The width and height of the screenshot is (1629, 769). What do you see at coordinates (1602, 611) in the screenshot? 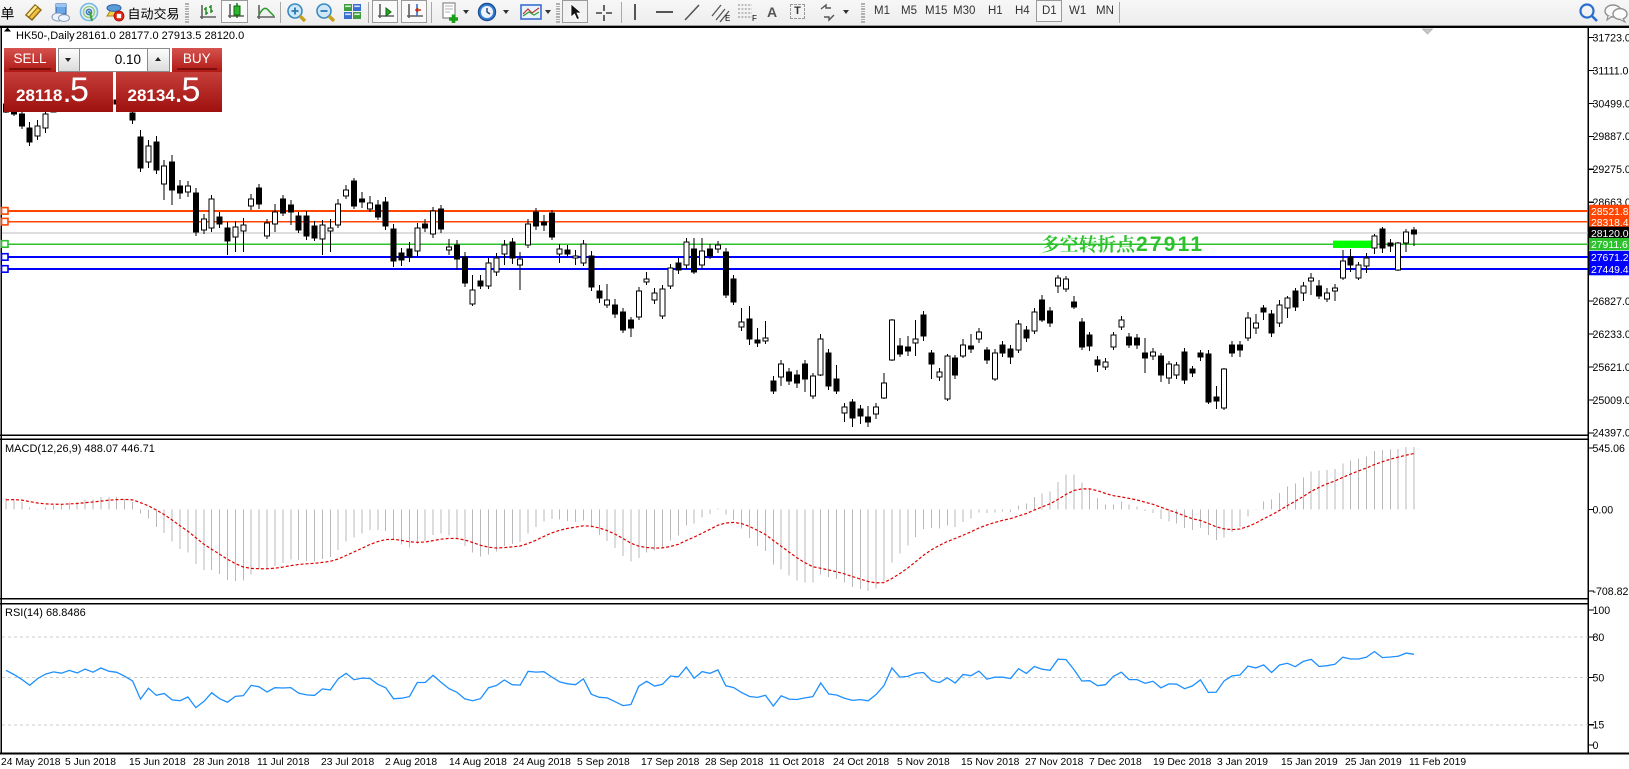
I see `svg-text: 100` at bounding box center [1602, 611].